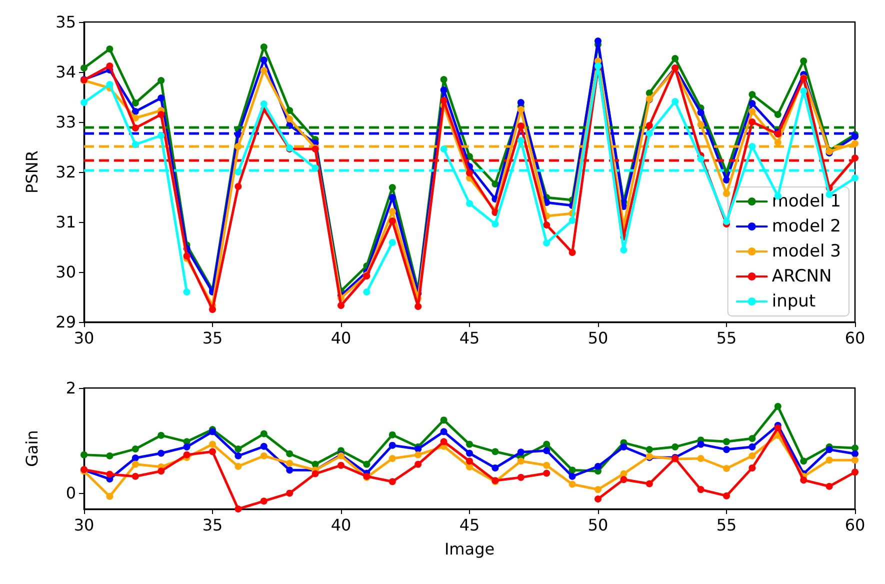 The height and width of the screenshot is (584, 885). Describe the element at coordinates (32, 448) in the screenshot. I see `y-axis-title: Gain` at that location.